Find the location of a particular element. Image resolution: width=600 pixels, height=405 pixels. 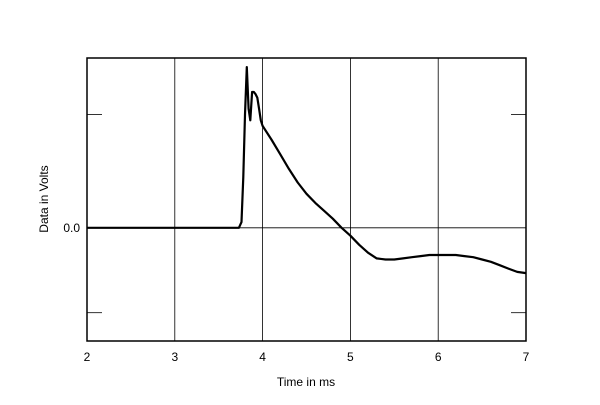

x-axis-label: Time in ms is located at coordinates (306, 382).